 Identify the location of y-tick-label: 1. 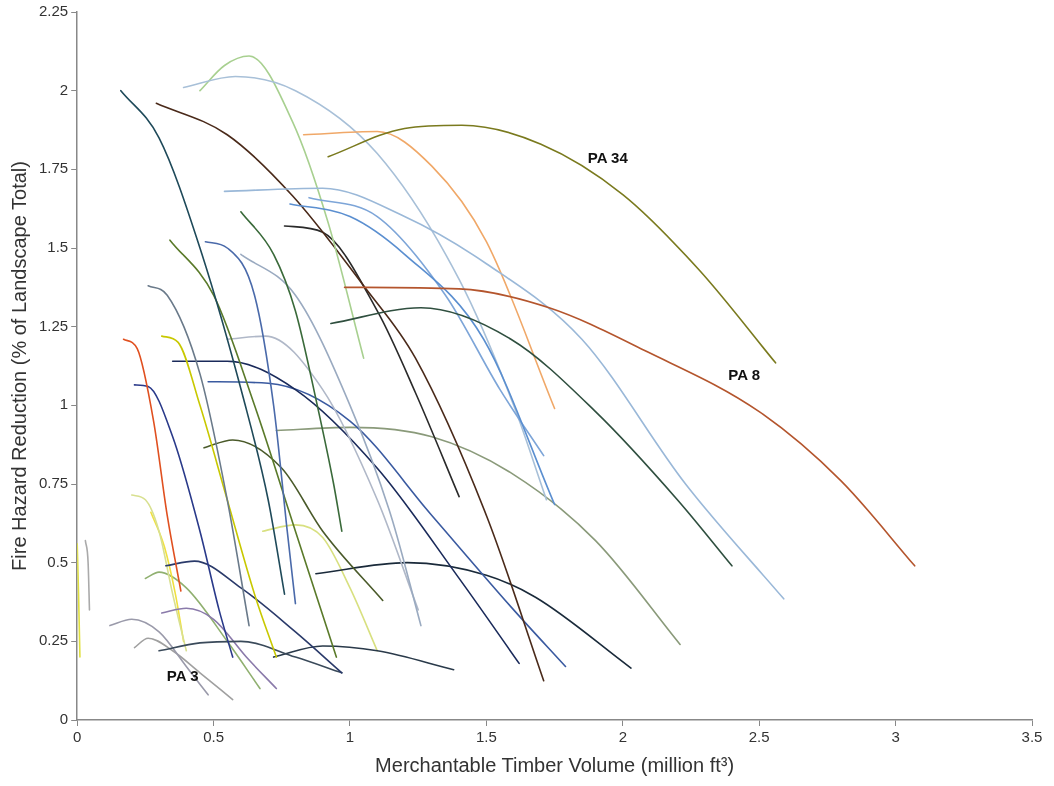
(64, 404).